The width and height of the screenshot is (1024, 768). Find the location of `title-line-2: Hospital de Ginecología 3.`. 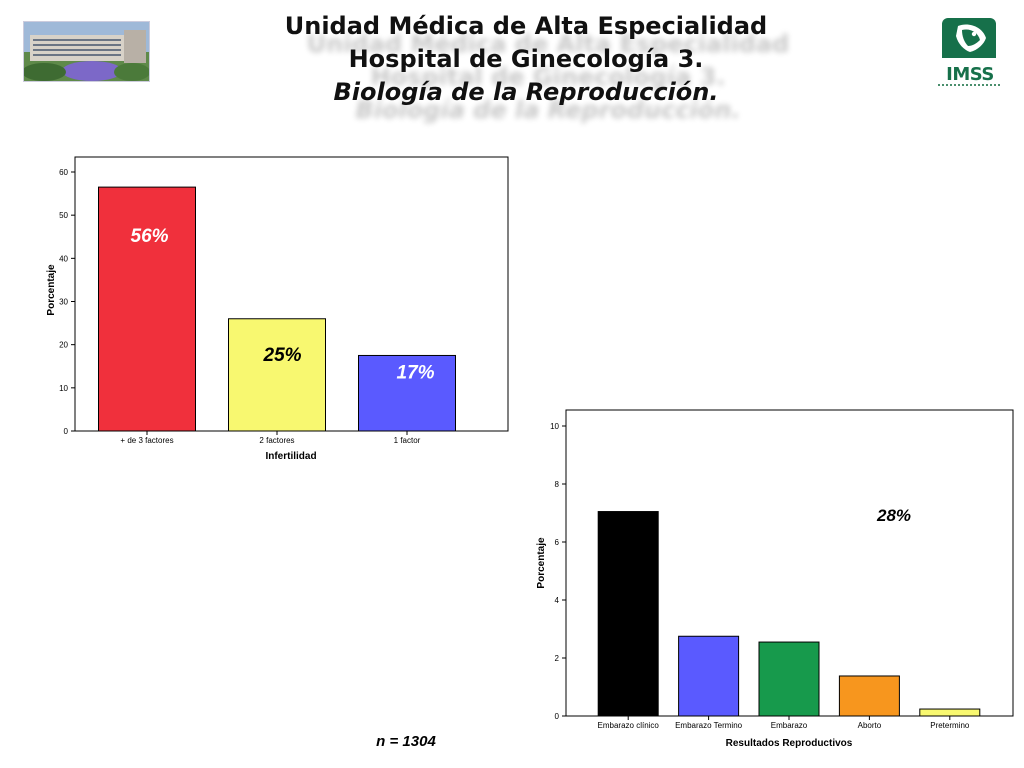

title-line-2: Hospital de Ginecología 3. is located at coordinates (526, 59).